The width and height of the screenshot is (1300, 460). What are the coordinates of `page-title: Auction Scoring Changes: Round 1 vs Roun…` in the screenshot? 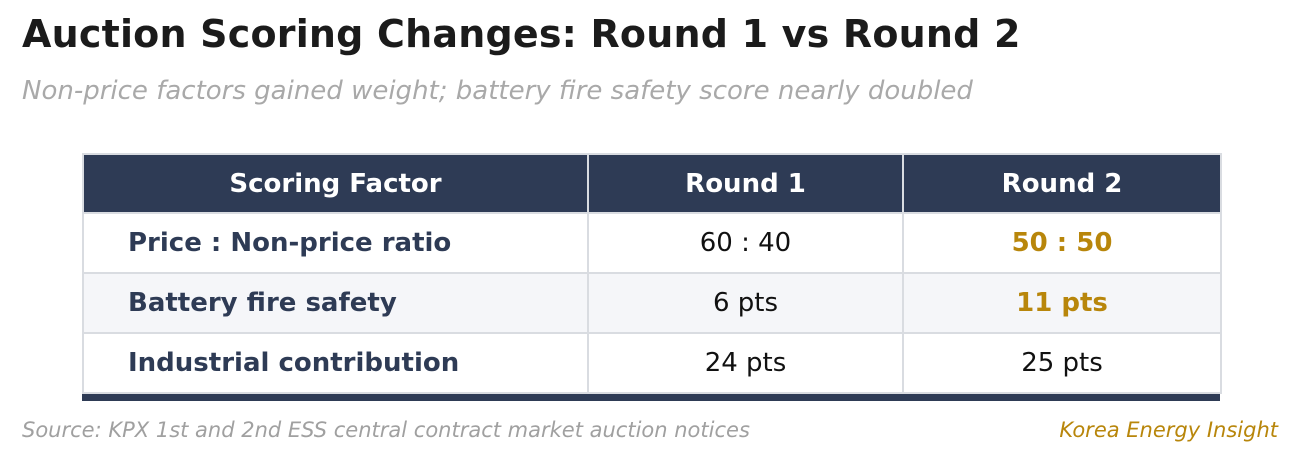 It's located at (521, 34).